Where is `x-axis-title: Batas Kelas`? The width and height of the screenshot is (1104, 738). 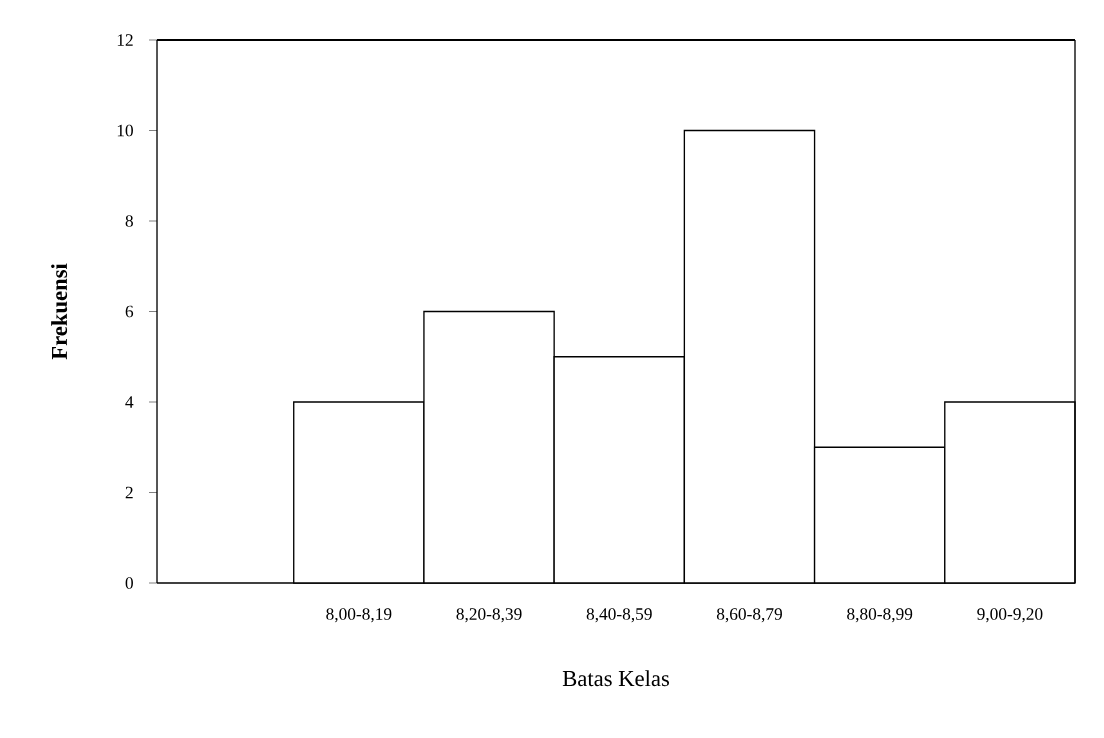
x-axis-title: Batas Kelas is located at coordinates (615, 678).